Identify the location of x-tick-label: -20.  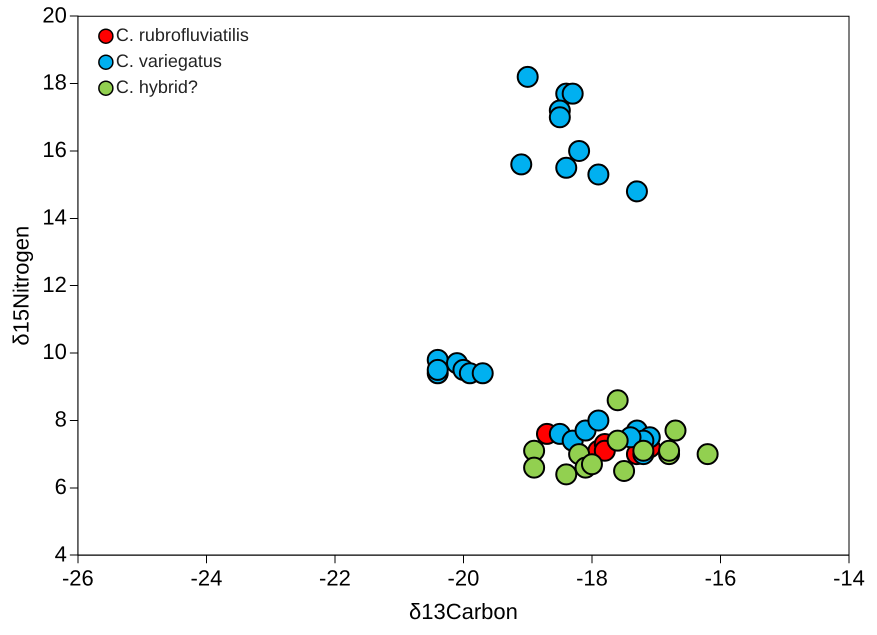
(464, 577).